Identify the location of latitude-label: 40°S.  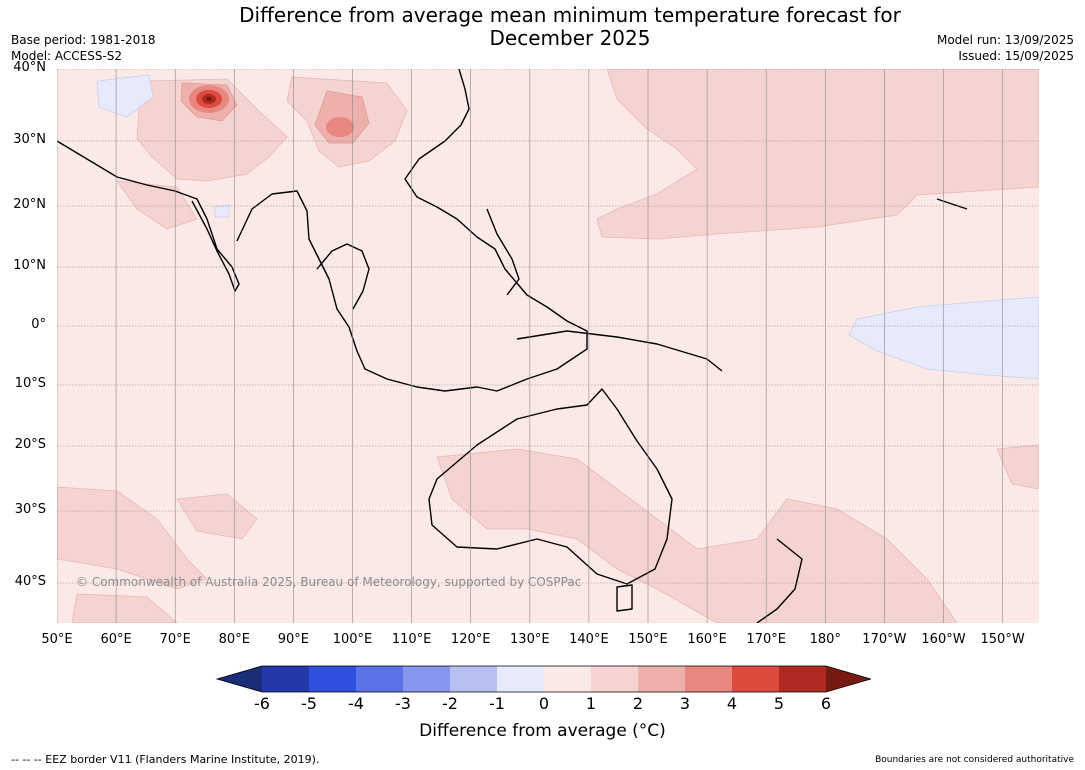
(30, 581).